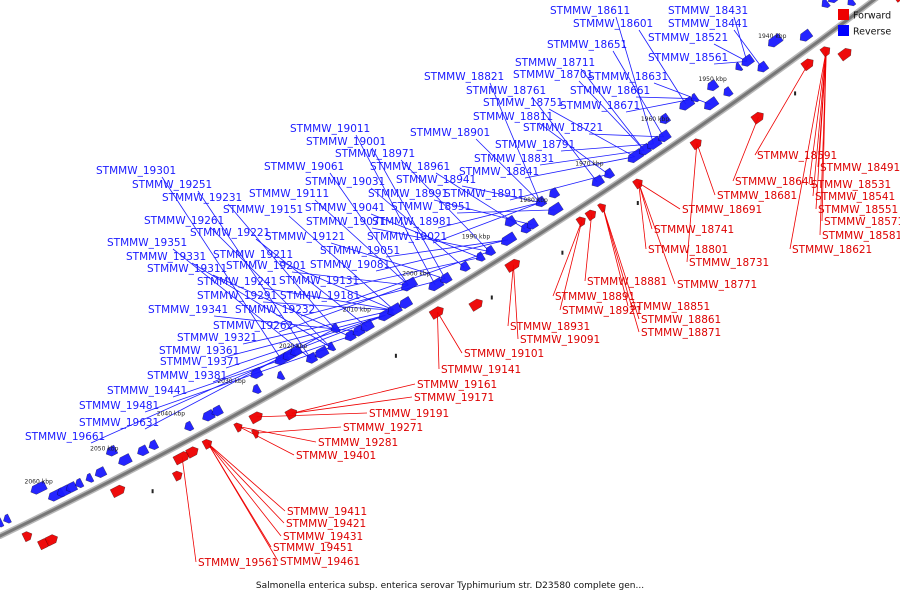 The width and height of the screenshot is (900, 600). Describe the element at coordinates (136, 171) in the screenshot. I see `reverse-gene-label: STMMW_19301` at that location.